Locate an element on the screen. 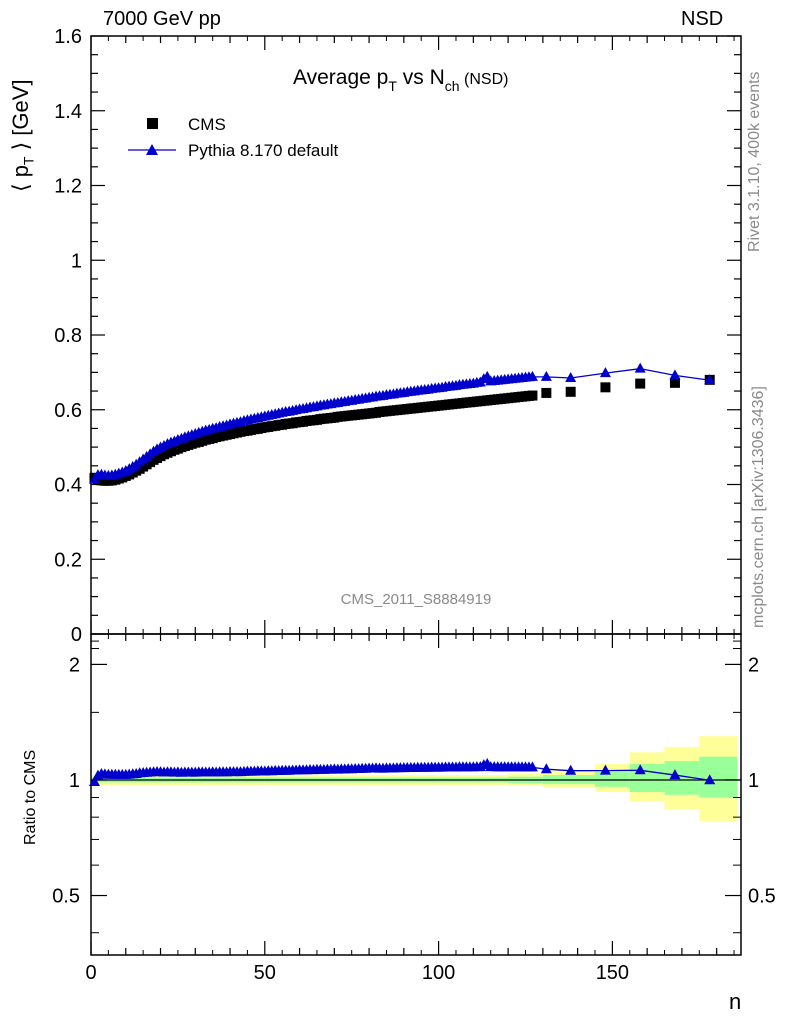  x-tick-label-150: 150 is located at coordinates (612, 973).